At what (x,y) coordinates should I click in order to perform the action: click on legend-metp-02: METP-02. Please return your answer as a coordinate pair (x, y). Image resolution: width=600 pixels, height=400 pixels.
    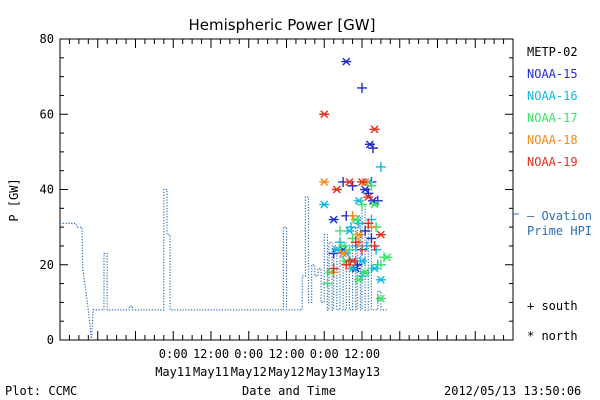
    Looking at the image, I should click on (552, 52).